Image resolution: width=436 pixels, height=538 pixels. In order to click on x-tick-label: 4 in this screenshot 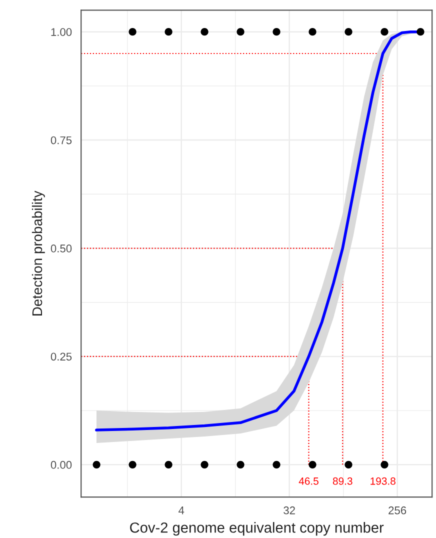, I will do `click(181, 510)`.